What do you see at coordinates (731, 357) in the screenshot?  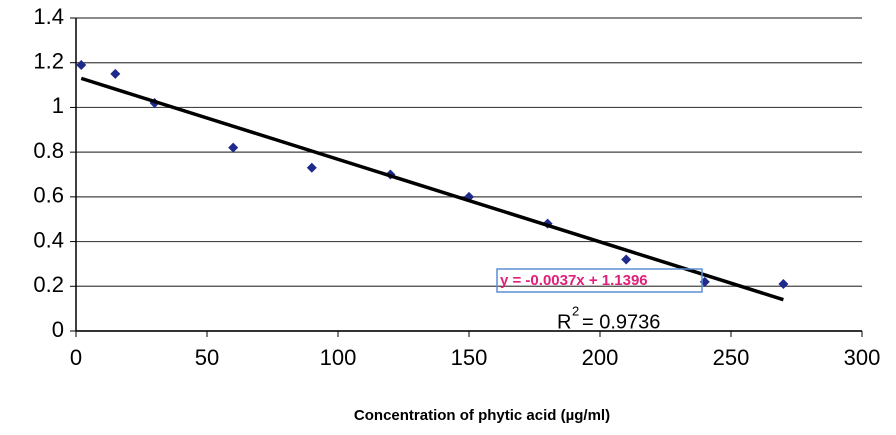 I see `x-tick-label: 250` at bounding box center [731, 357].